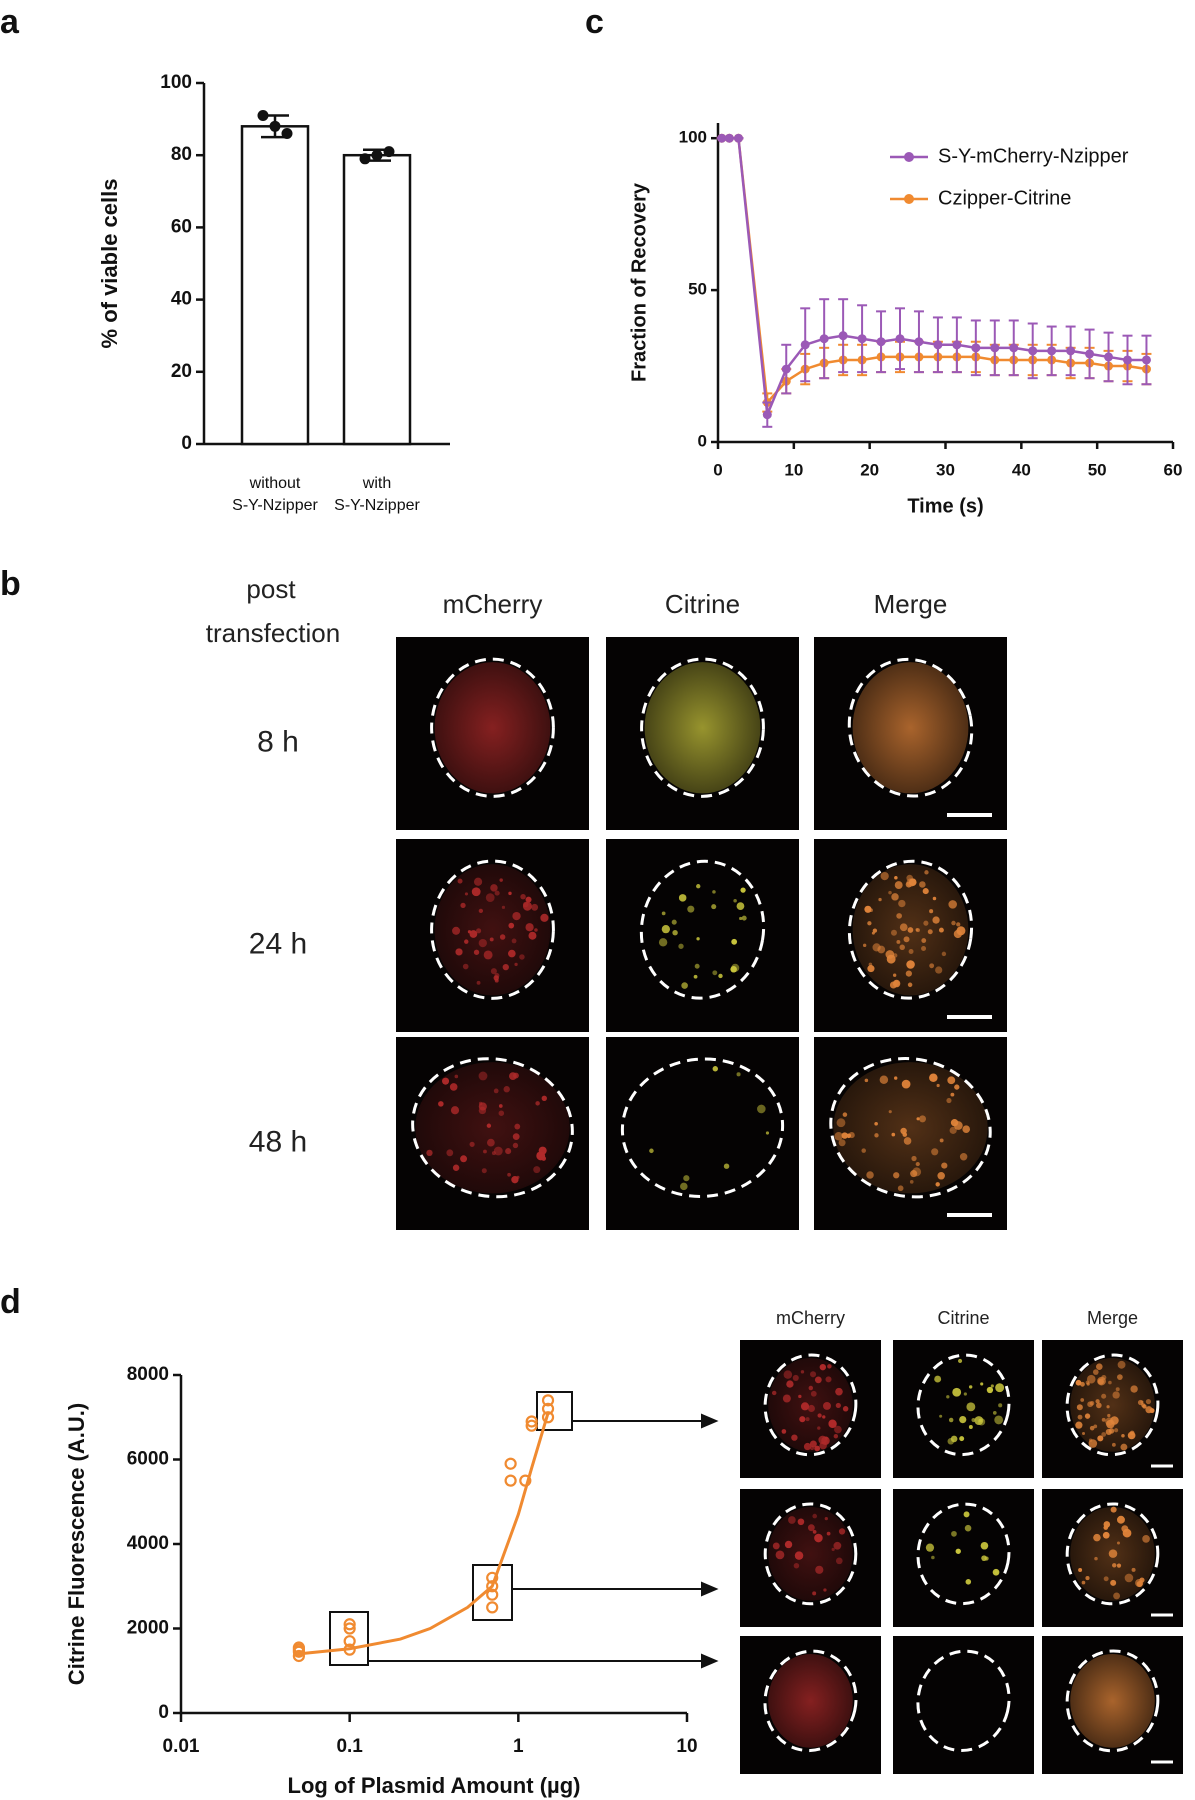 Image resolution: width=1195 pixels, height=1800 pixels. What do you see at coordinates (181, 299) in the screenshot?
I see `y-tick-label: 40` at bounding box center [181, 299].